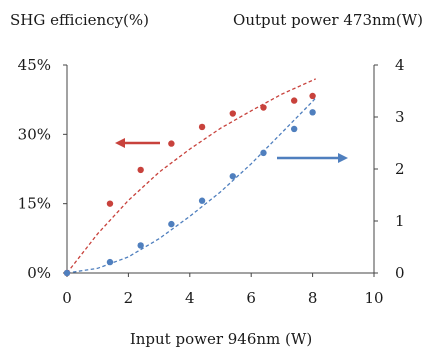  What do you see at coordinates (221, 339) in the screenshot?
I see `x-axis-title: Input power 946nm (W)` at bounding box center [221, 339].